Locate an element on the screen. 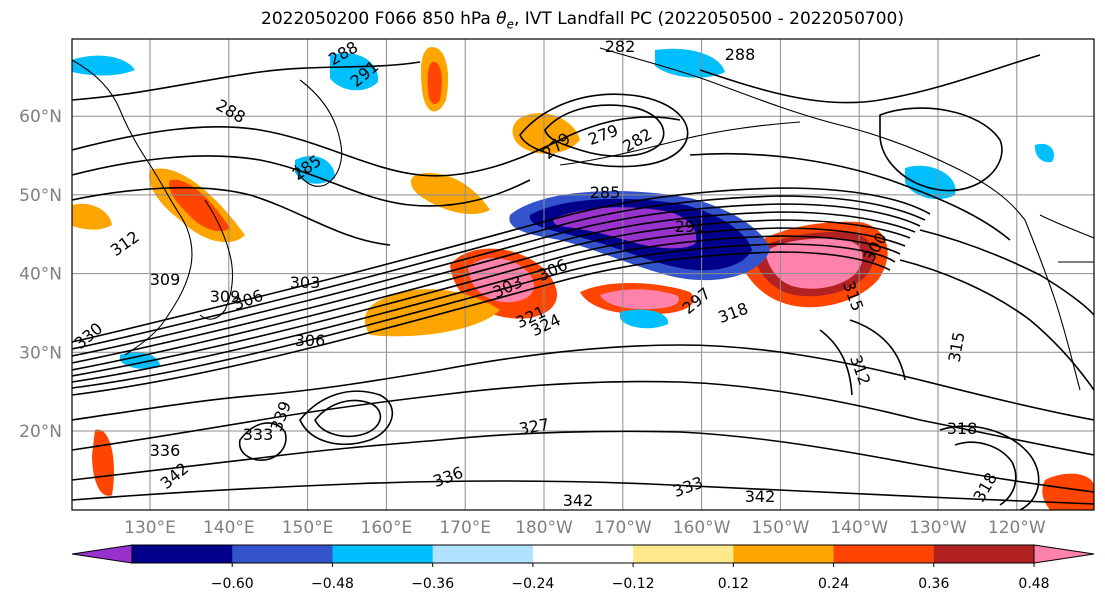 Image resolution: width=1105 pixels, height=603 pixels. colorbar is located at coordinates (583, 554).